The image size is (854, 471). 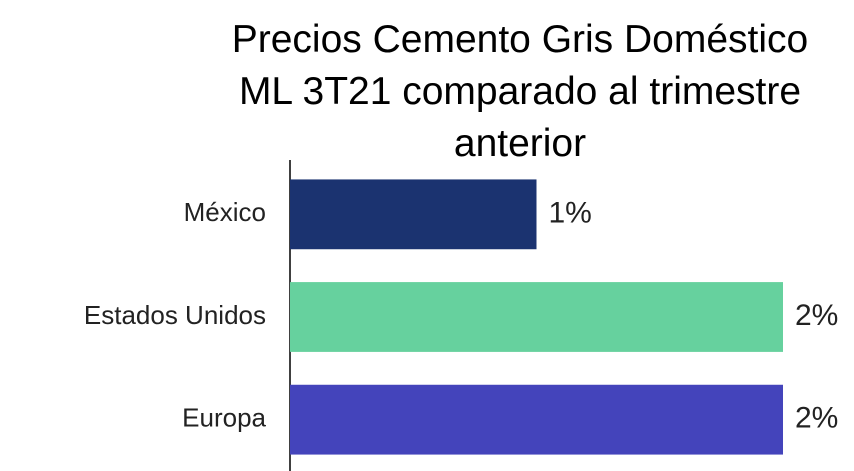 I want to click on category-label: Europa, so click(x=224, y=418).